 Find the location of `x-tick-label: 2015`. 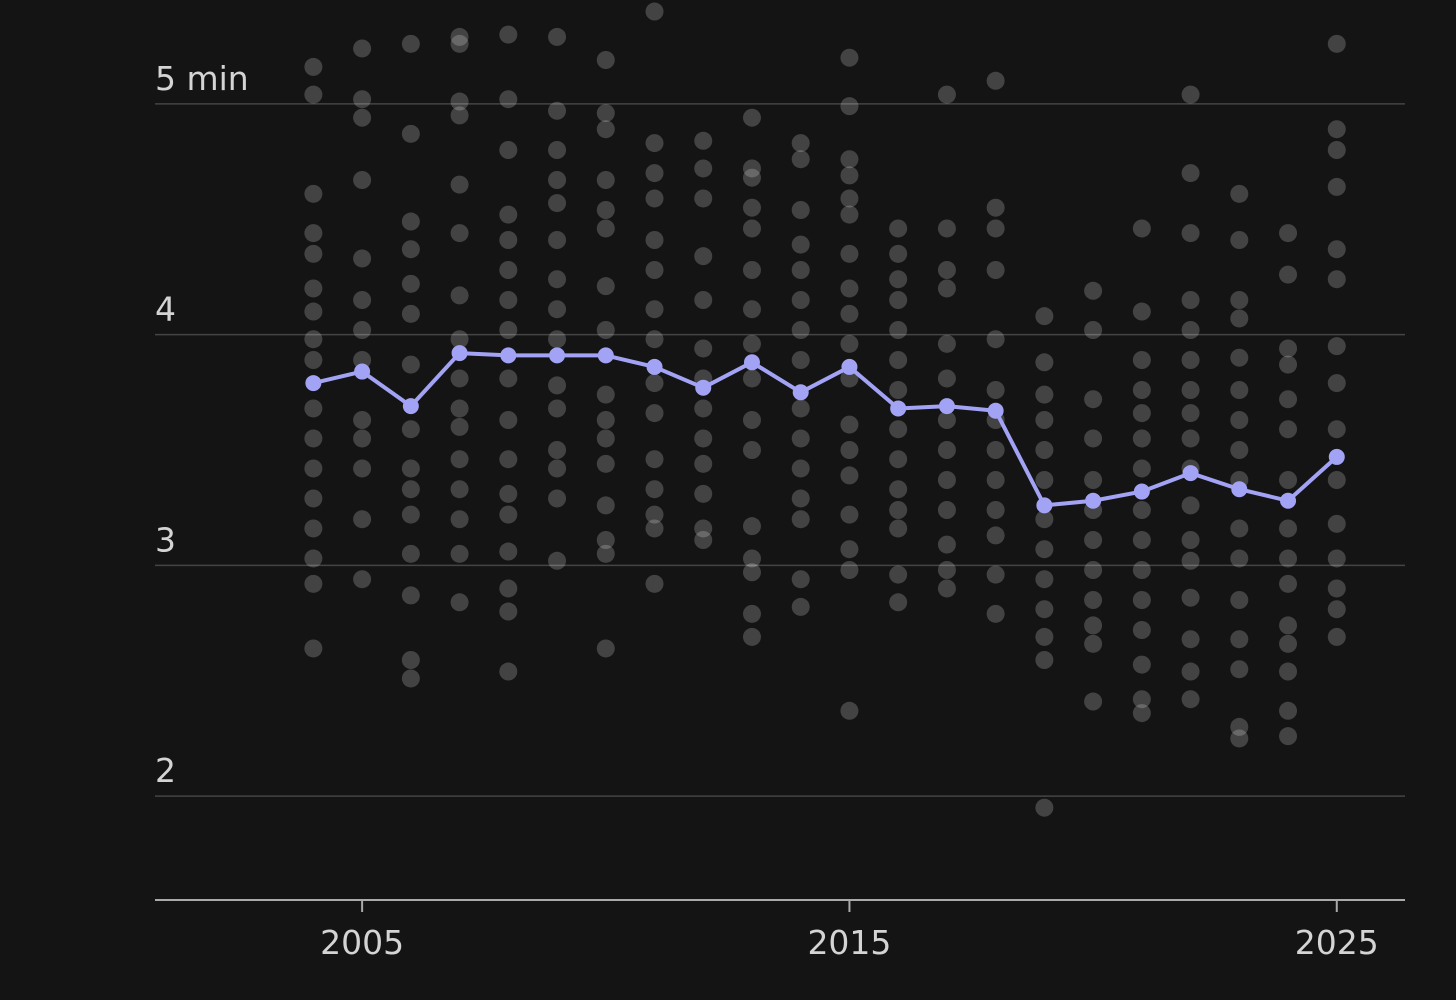

x-tick-label: 2015 is located at coordinates (849, 942).